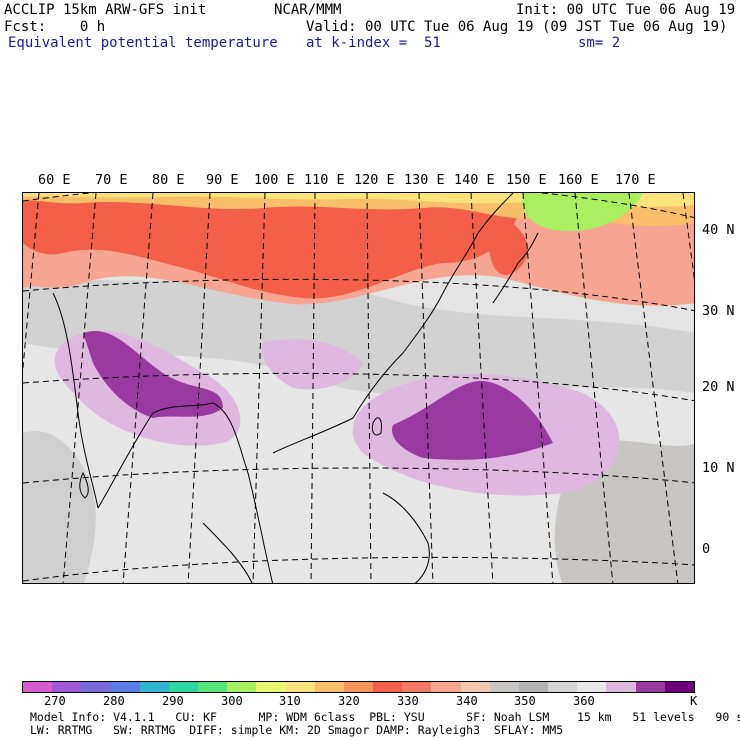 The width and height of the screenshot is (740, 740). Describe the element at coordinates (308, 10) in the screenshot. I see `organization: NCAR/MMM` at that location.